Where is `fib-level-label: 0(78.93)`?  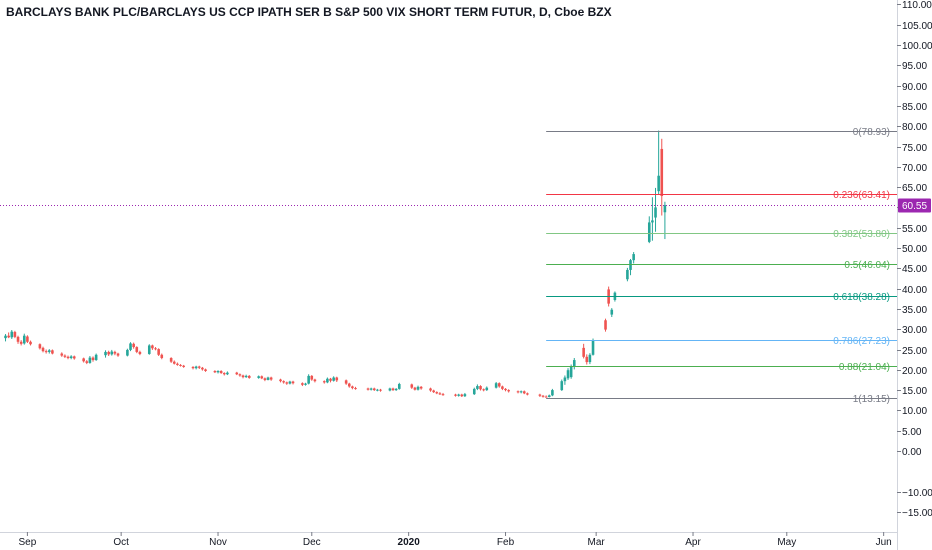
fib-level-label: 0(78.93) is located at coordinates (871, 132).